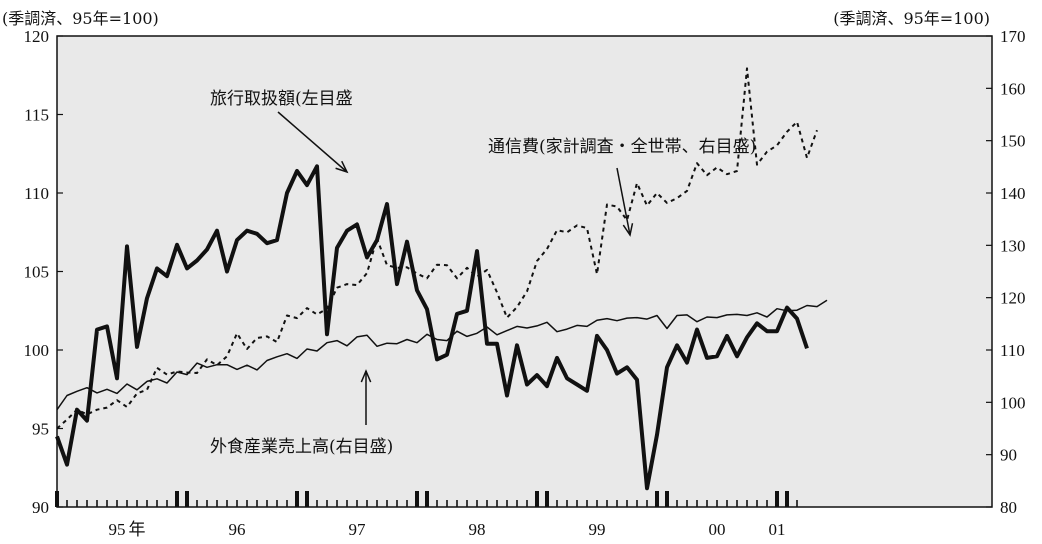 The width and height of the screenshot is (1042, 544). What do you see at coordinates (37, 272) in the screenshot?
I see `left-tick-label: 105` at bounding box center [37, 272].